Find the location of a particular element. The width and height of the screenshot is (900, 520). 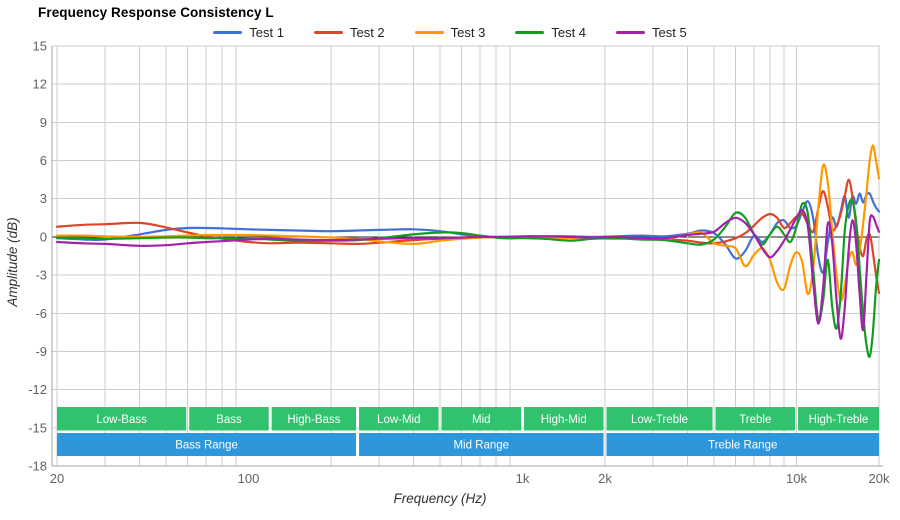

band-label-high-bass: High-Bass is located at coordinates (313, 420).